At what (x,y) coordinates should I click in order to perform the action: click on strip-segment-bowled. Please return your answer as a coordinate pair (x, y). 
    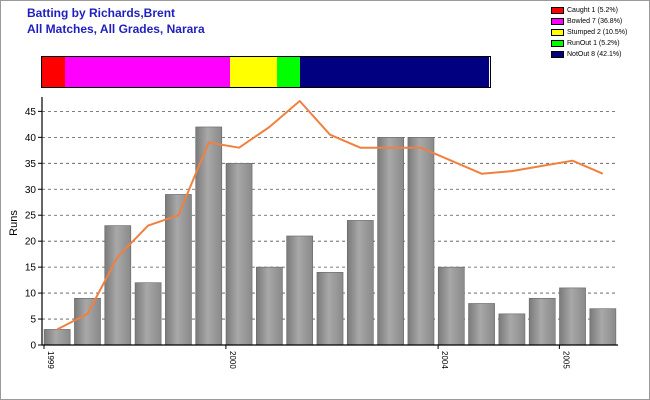
    Looking at the image, I should click on (148, 72).